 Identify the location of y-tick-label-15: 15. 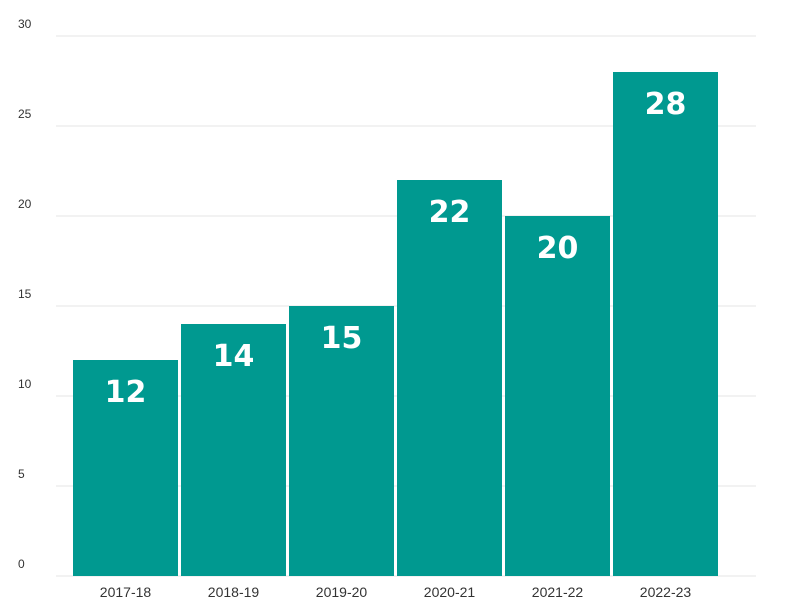
(25, 294).